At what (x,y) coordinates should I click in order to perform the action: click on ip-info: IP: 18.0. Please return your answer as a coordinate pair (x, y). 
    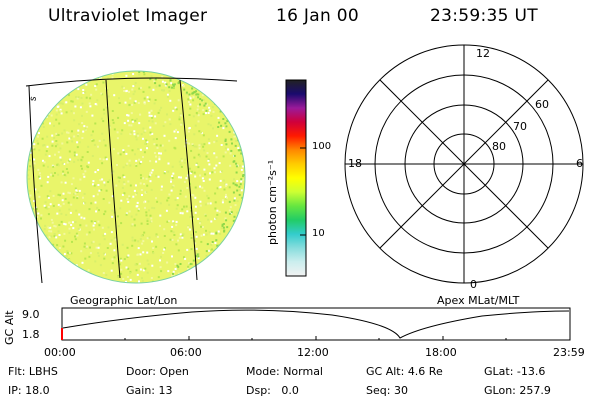
    Looking at the image, I should click on (29, 390).